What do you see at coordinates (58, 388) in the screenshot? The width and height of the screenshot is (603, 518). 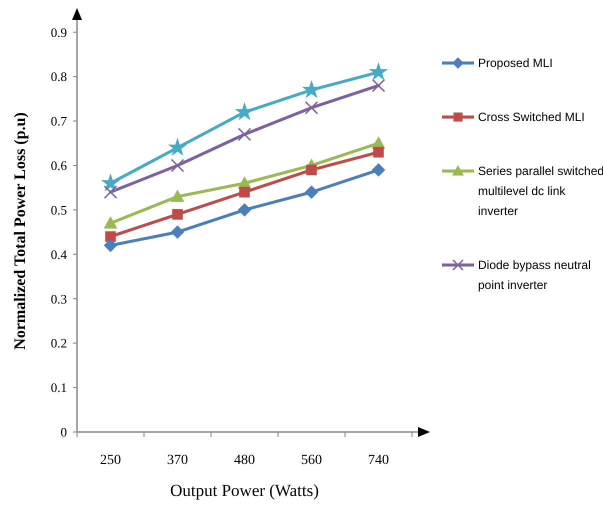 I see `y-tick-label: 0.1` at bounding box center [58, 388].